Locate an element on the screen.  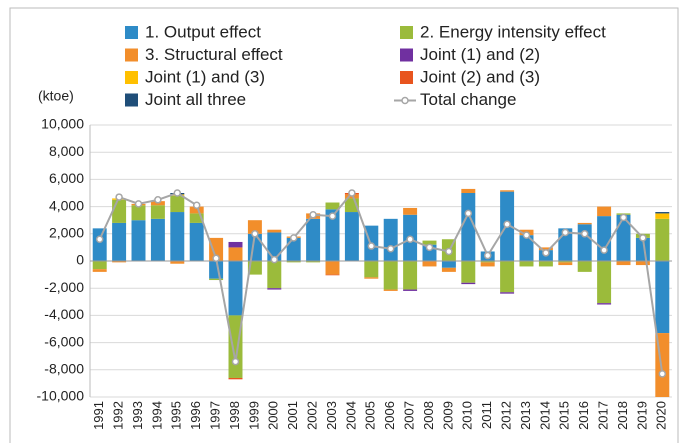
x-tick-label: 2012 is located at coordinates (506, 415).